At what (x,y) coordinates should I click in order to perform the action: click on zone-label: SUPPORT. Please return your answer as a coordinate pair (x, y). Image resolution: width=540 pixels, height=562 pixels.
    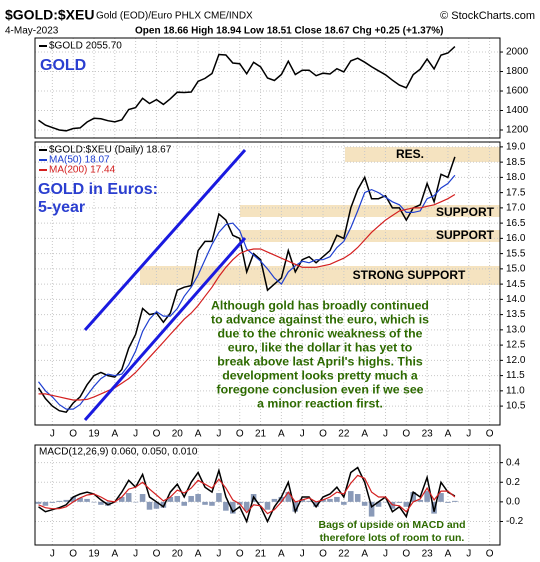
    Looking at the image, I should click on (465, 235).